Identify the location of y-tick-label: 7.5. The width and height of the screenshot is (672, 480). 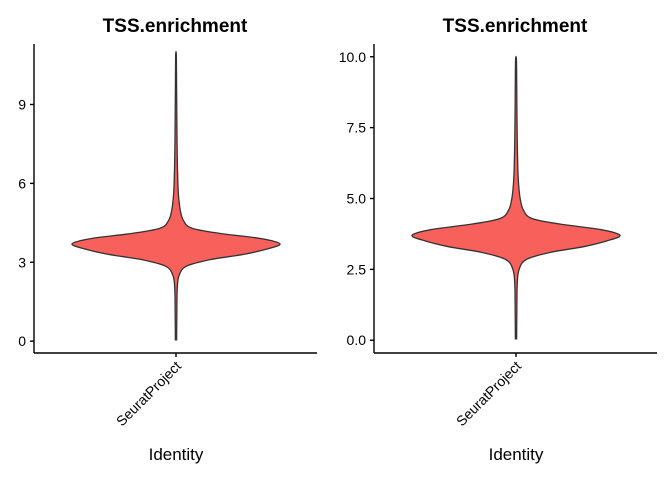
(357, 128).